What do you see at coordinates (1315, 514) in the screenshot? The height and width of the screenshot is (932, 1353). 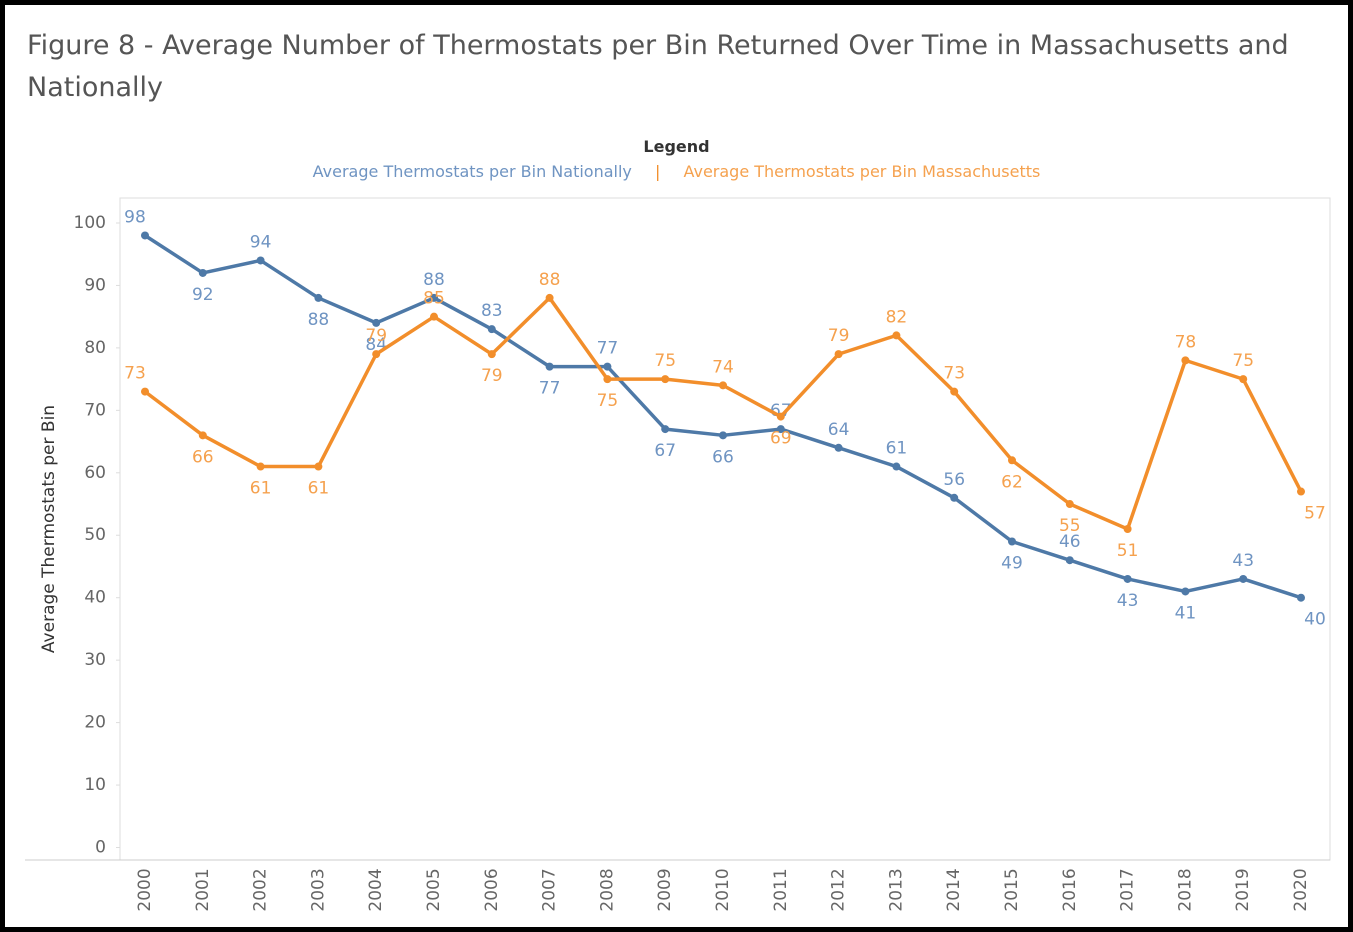 I see `data-label: 57` at bounding box center [1315, 514].